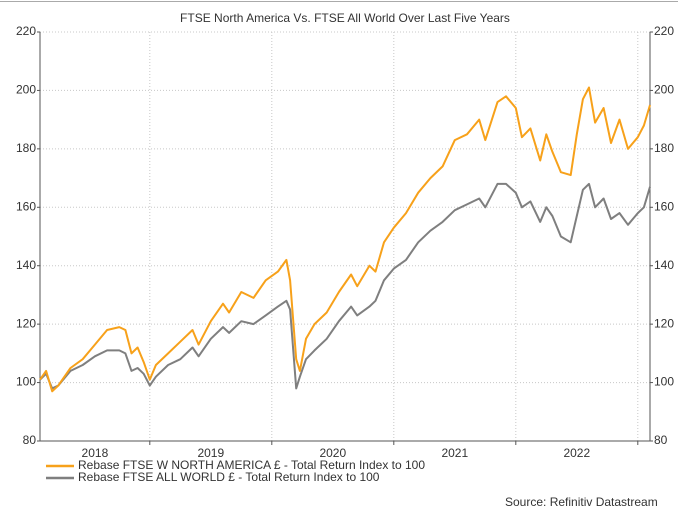 This screenshot has width=678, height=508. What do you see at coordinates (576, 453) in the screenshot?
I see `x-tick-label: 2022` at bounding box center [576, 453].